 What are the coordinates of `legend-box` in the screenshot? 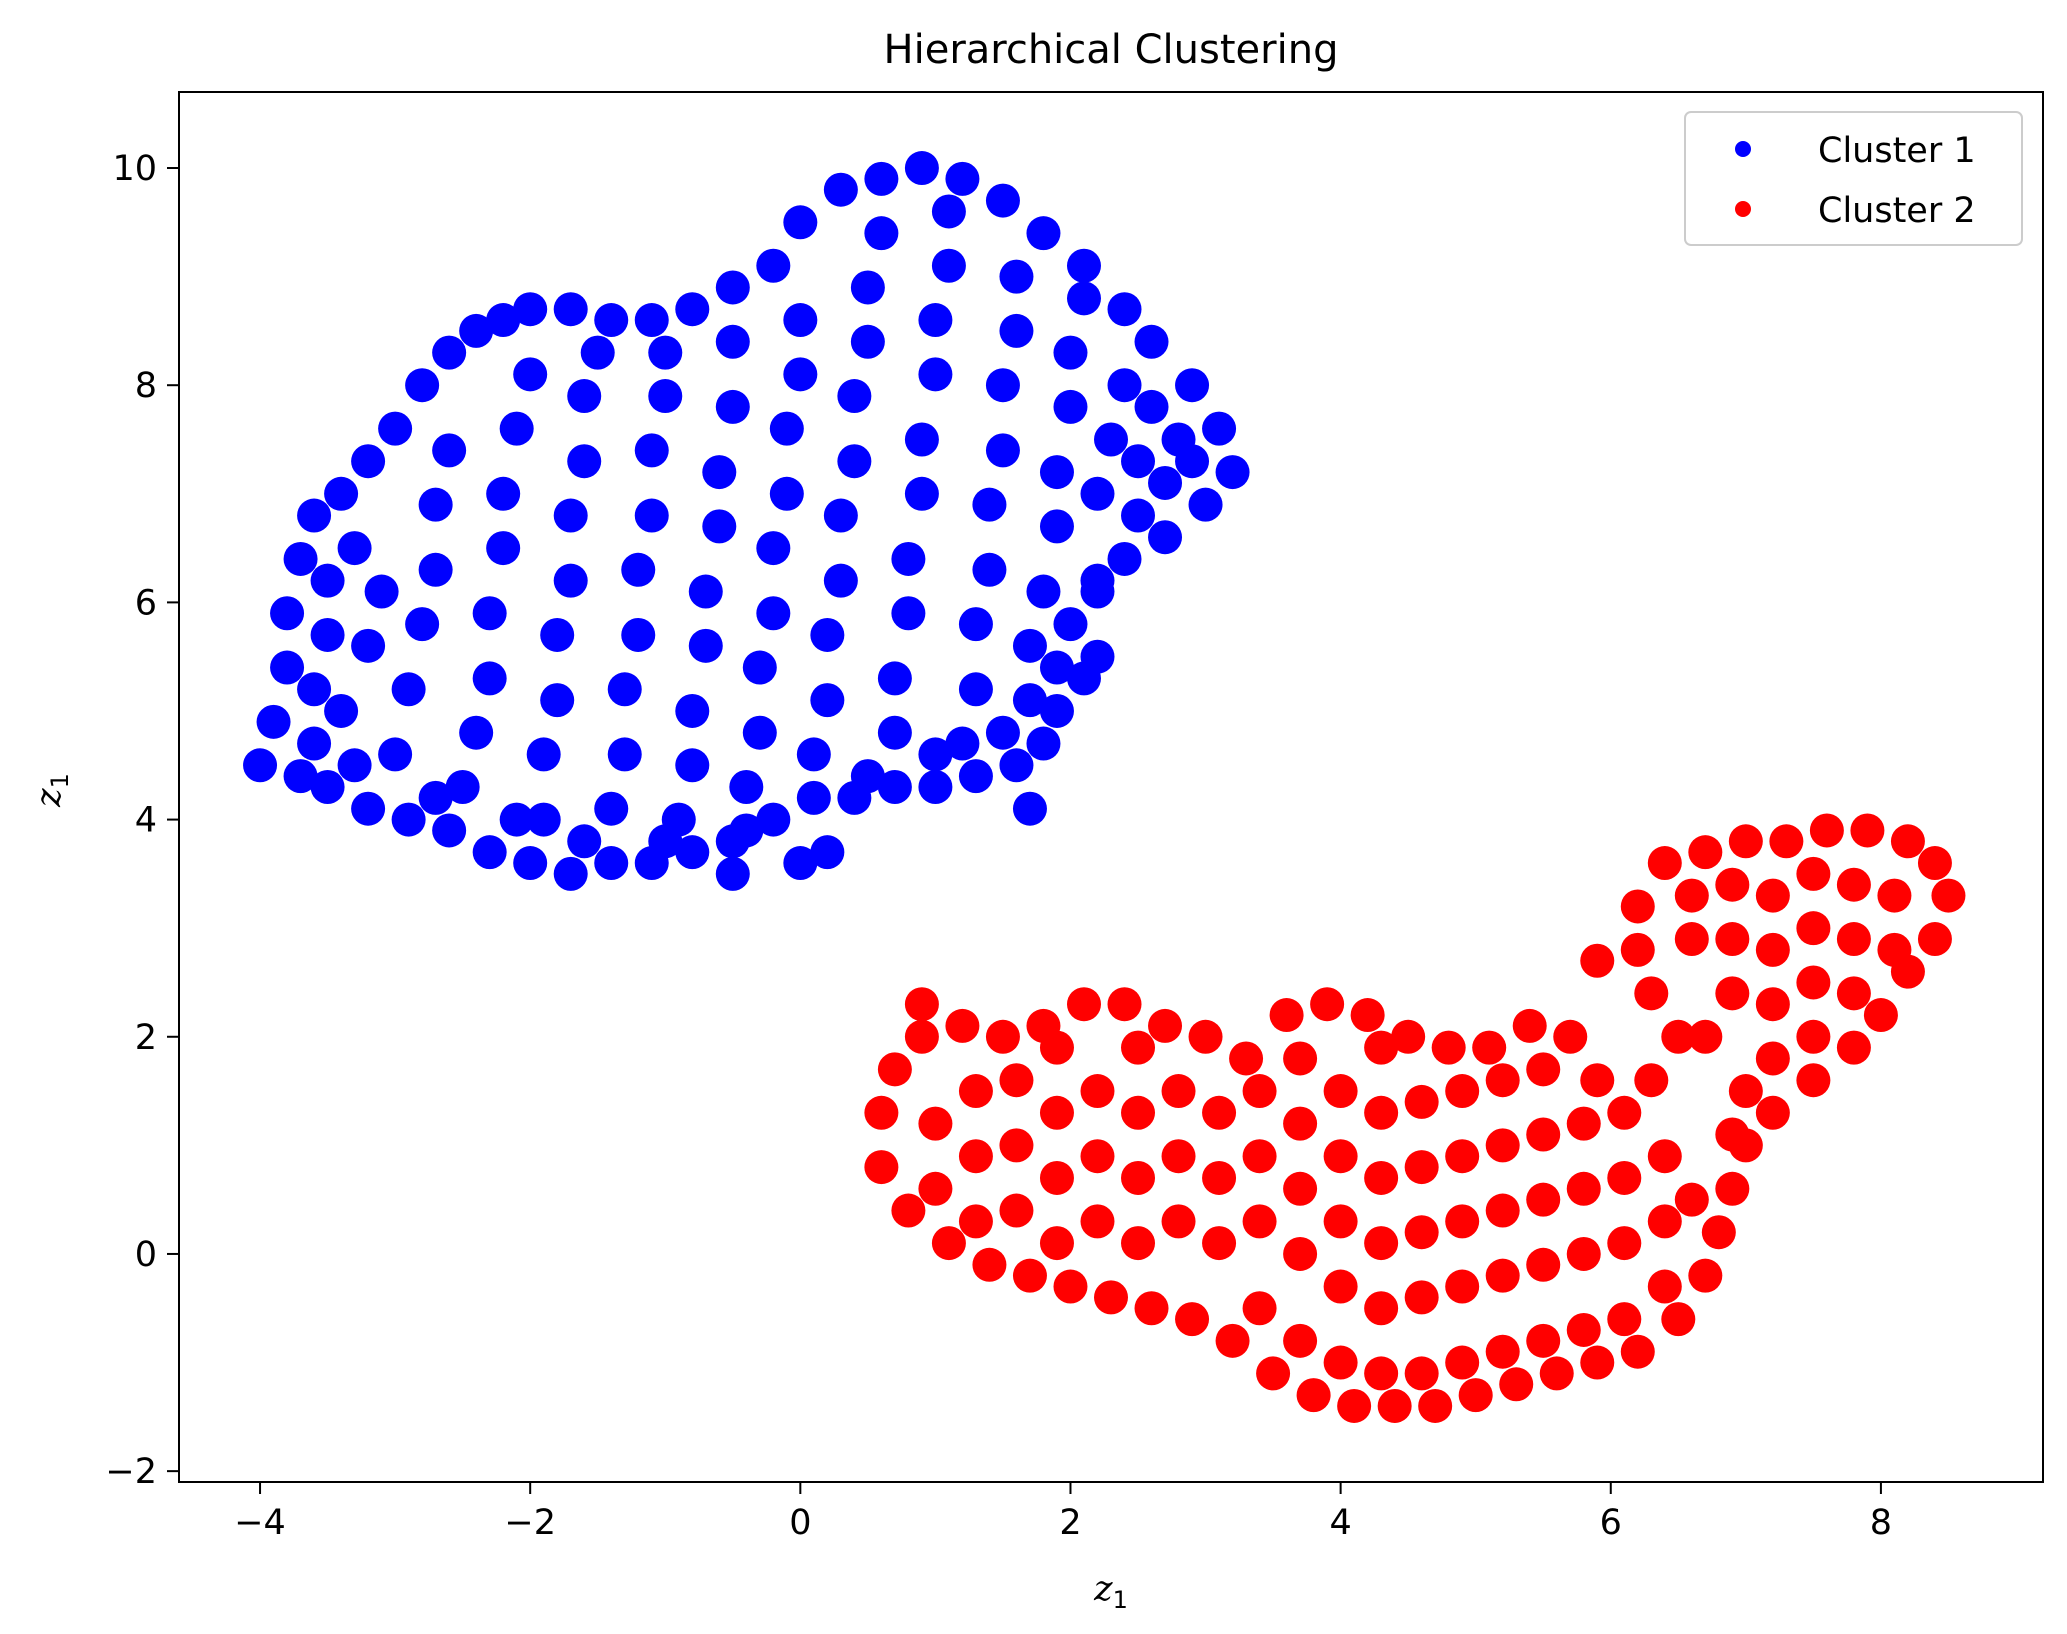 It's located at (1853, 178).